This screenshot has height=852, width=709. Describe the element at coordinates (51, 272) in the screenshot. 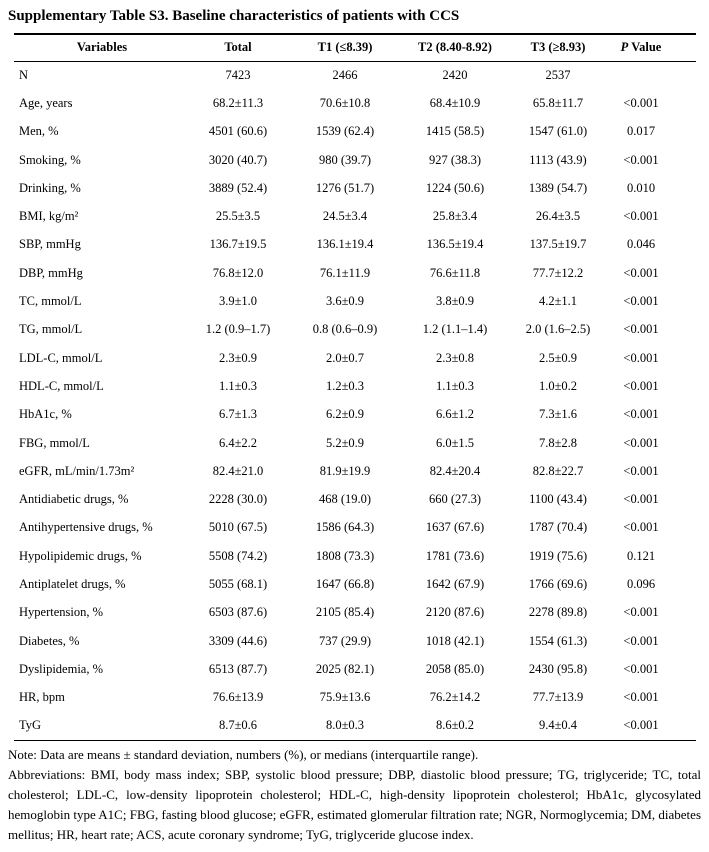

I see `cell-variable: DBP, mmHg` at that location.